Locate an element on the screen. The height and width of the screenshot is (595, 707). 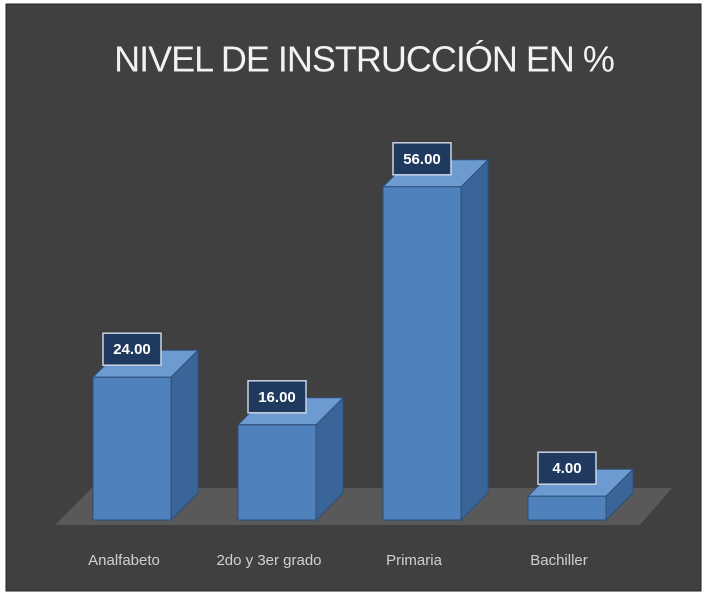
value-label: 24.00 is located at coordinates (132, 349).